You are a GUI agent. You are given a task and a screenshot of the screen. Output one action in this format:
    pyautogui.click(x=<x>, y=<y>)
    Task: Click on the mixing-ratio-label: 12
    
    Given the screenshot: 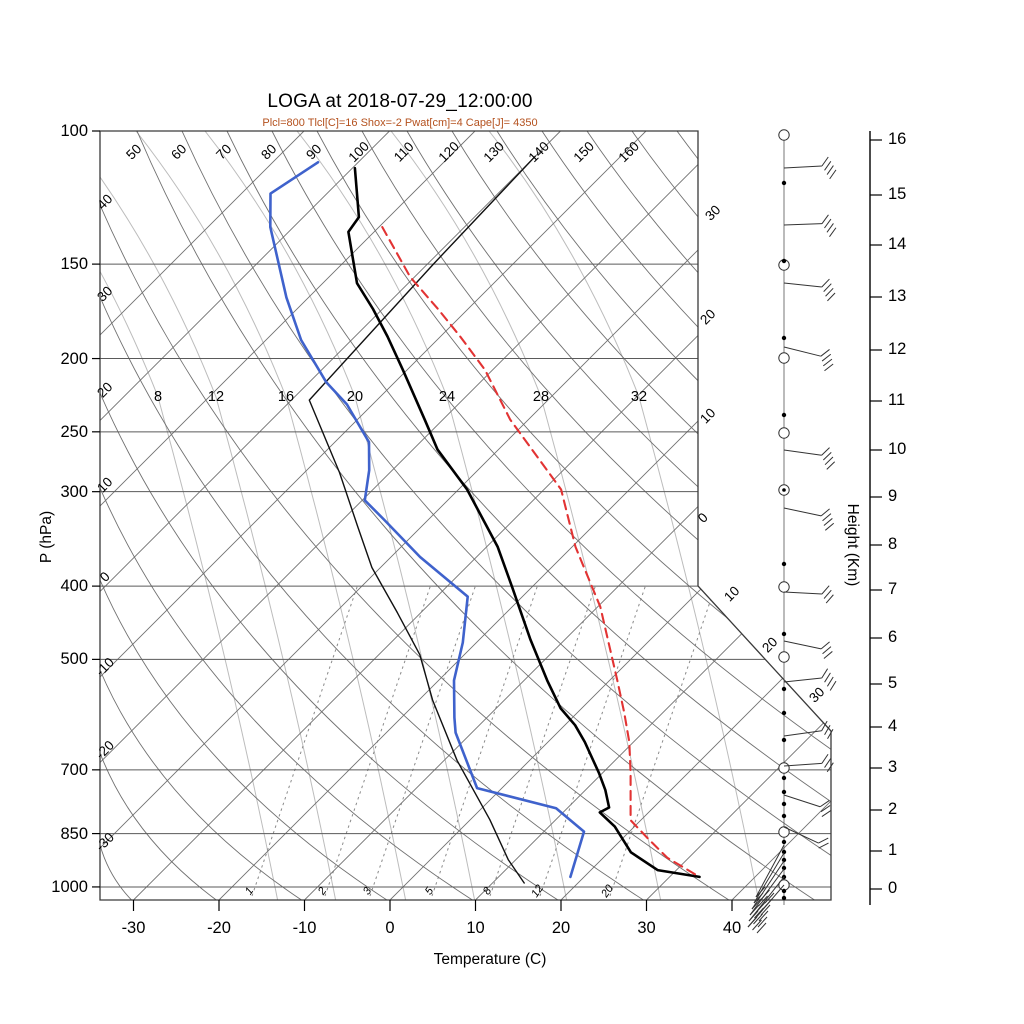 What is the action you would take?
    pyautogui.click(x=537, y=891)
    